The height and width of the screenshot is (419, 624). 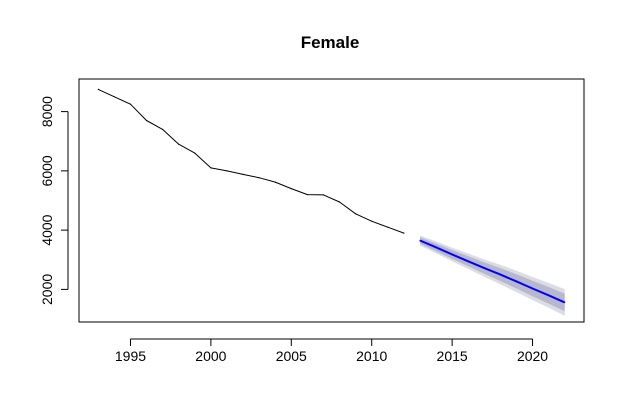 What do you see at coordinates (47, 229) in the screenshot?
I see `y-tick-label: 4000` at bounding box center [47, 229].